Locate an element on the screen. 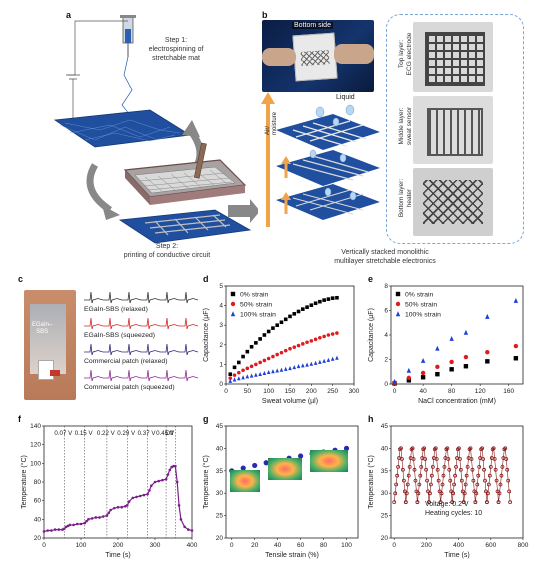 This screenshot has width=554, height=570. x-tick-label: 200 is located at coordinates (426, 545).